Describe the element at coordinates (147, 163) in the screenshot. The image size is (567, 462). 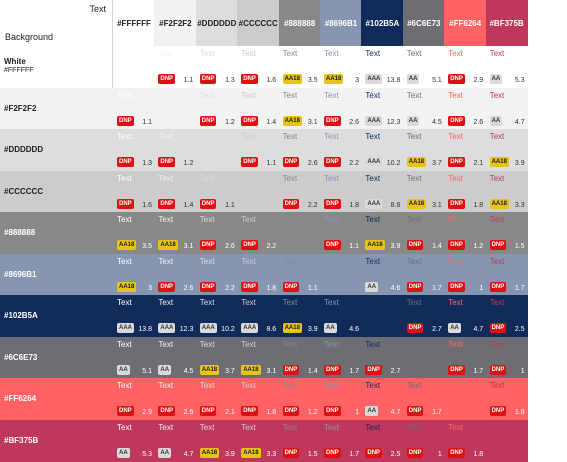
I see `contrast-ratio: 1.3` at that location.